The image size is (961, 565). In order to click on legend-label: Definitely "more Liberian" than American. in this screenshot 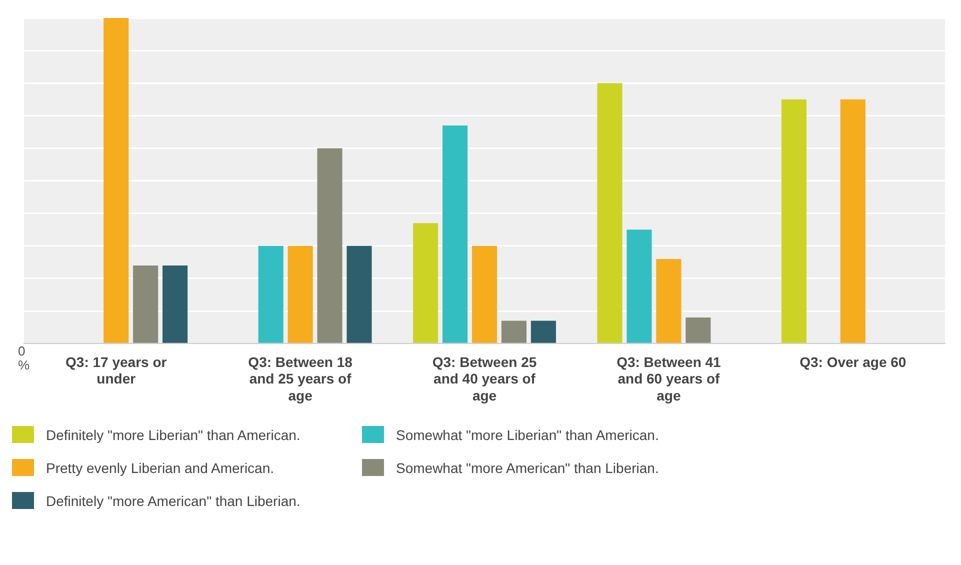, I will do `click(173, 434)`.